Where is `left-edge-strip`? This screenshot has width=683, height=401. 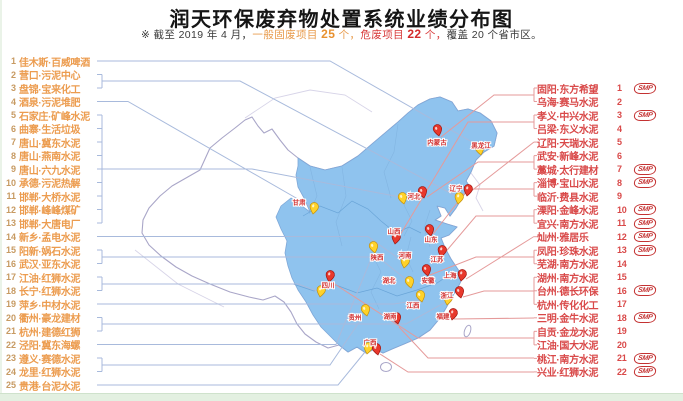 left-edge-strip is located at coordinates (1, 200).